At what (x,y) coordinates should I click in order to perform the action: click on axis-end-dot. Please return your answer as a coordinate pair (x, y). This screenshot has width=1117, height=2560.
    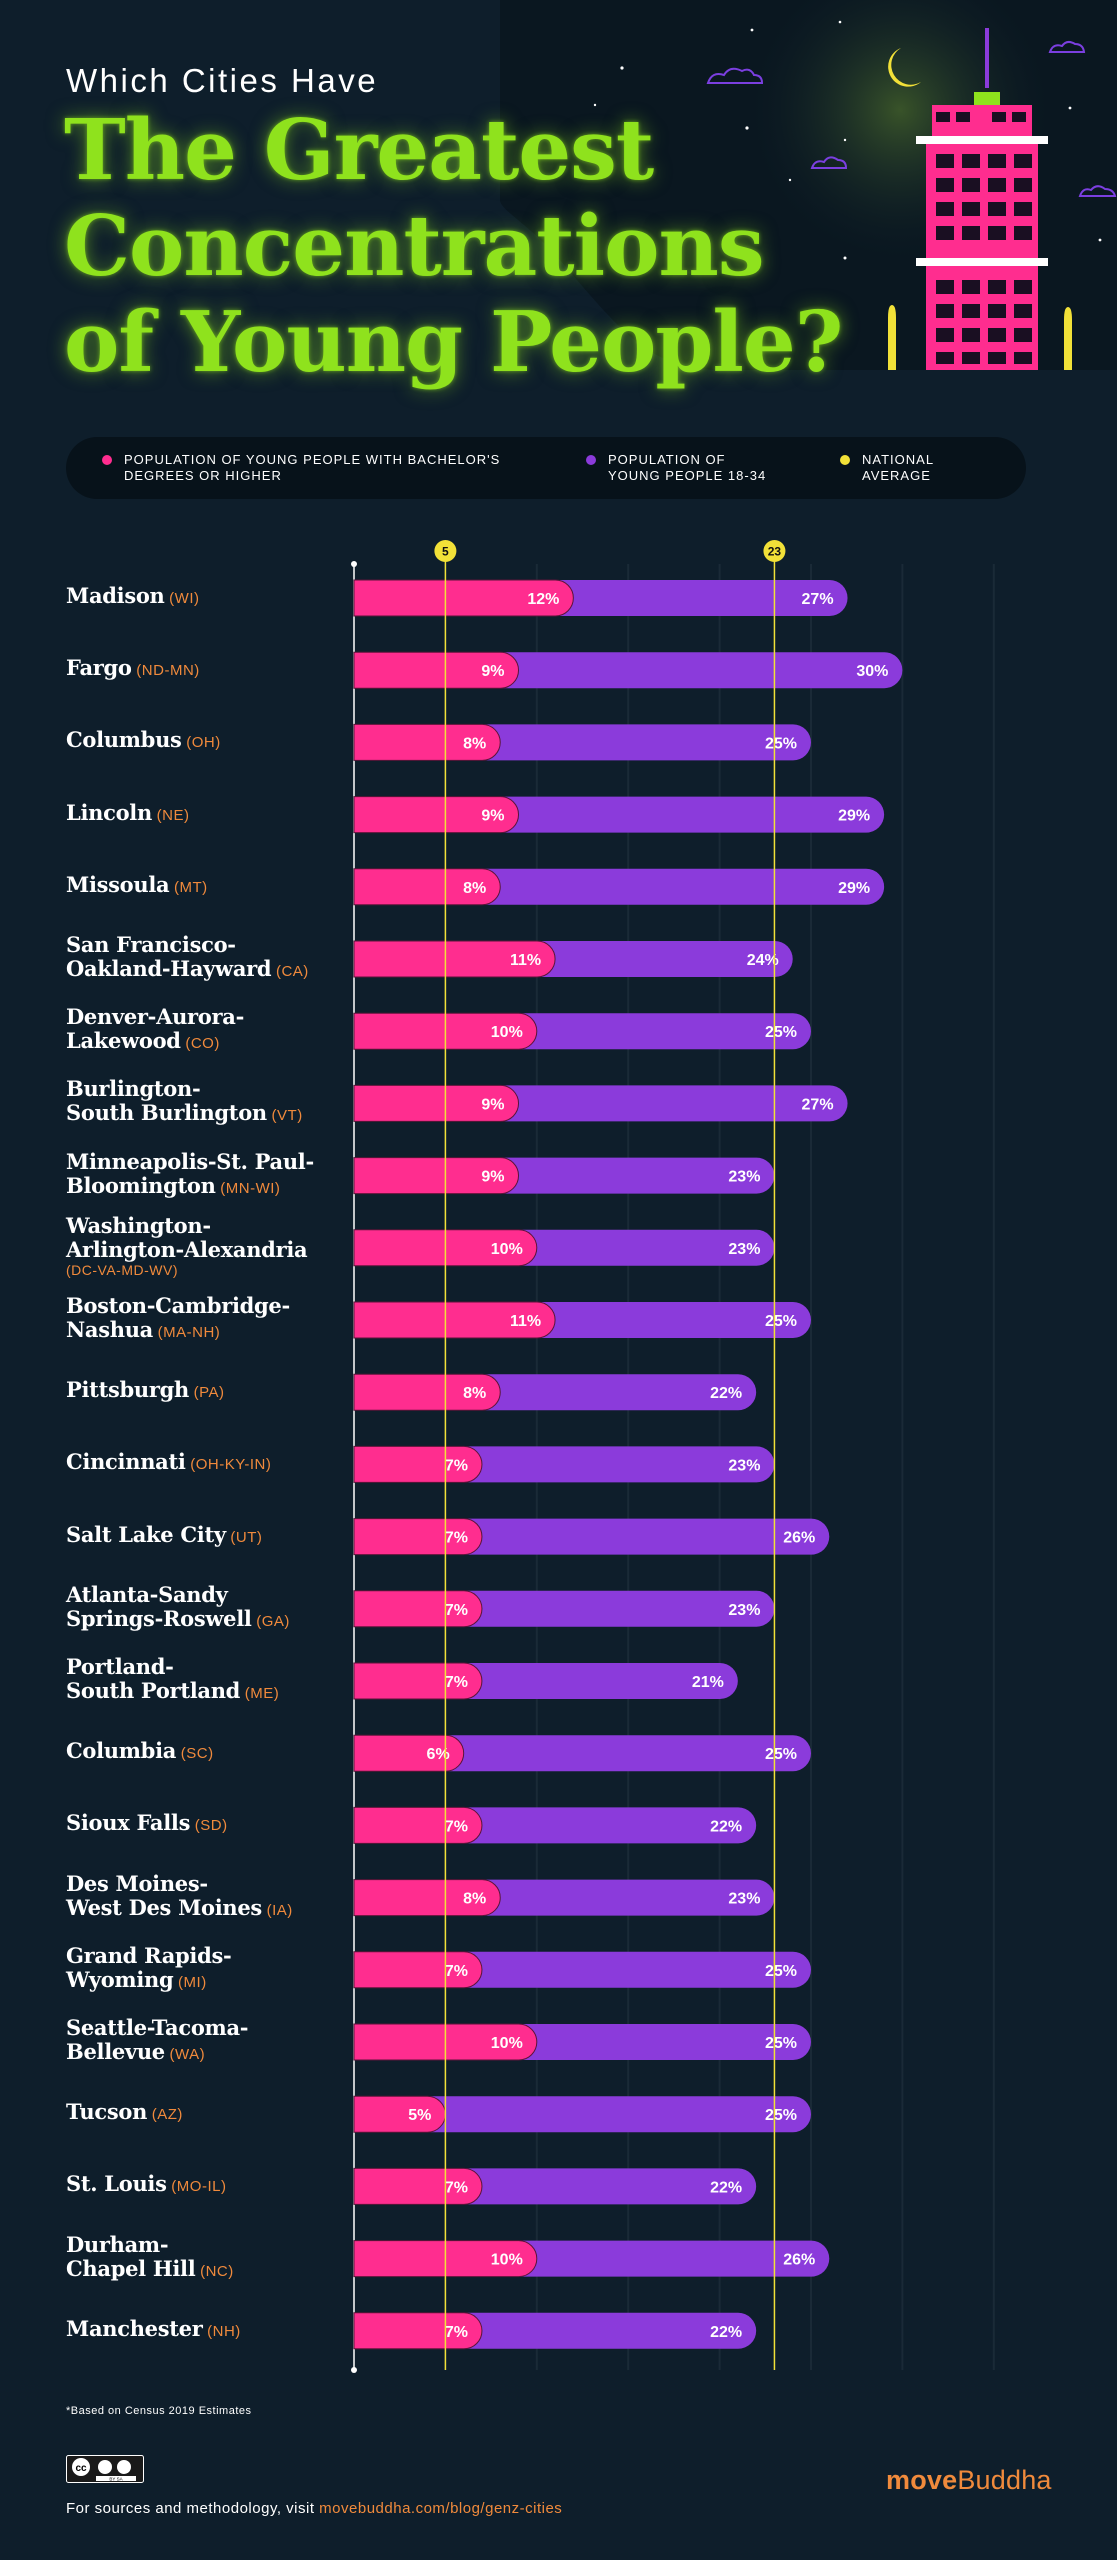
    Looking at the image, I should click on (354, 564).